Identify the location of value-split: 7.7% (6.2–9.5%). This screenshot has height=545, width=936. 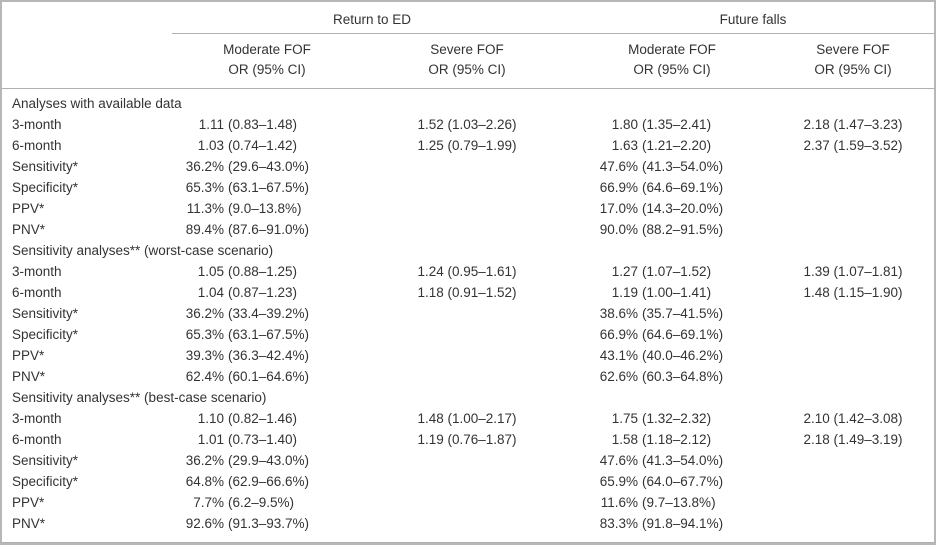
(267, 502).